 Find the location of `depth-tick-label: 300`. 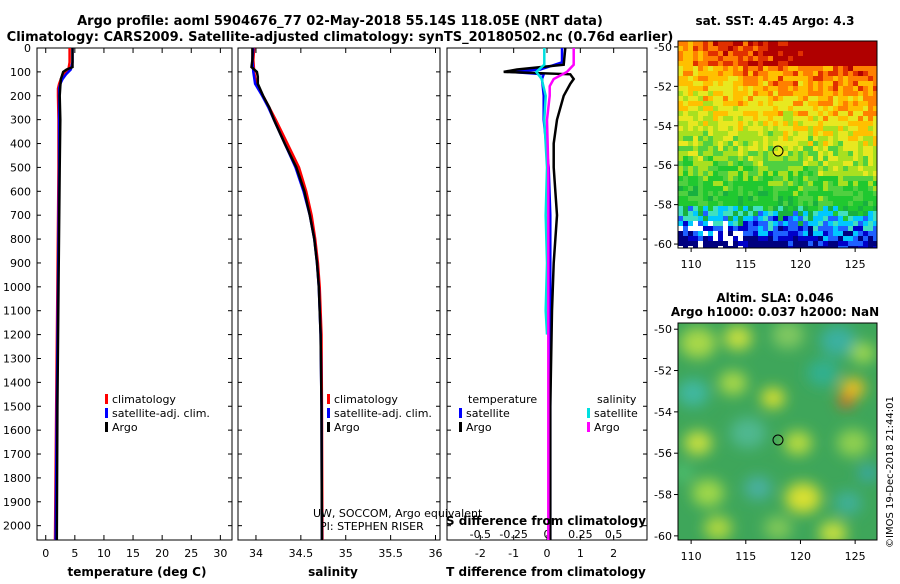

depth-tick-label: 300 is located at coordinates (20, 120).